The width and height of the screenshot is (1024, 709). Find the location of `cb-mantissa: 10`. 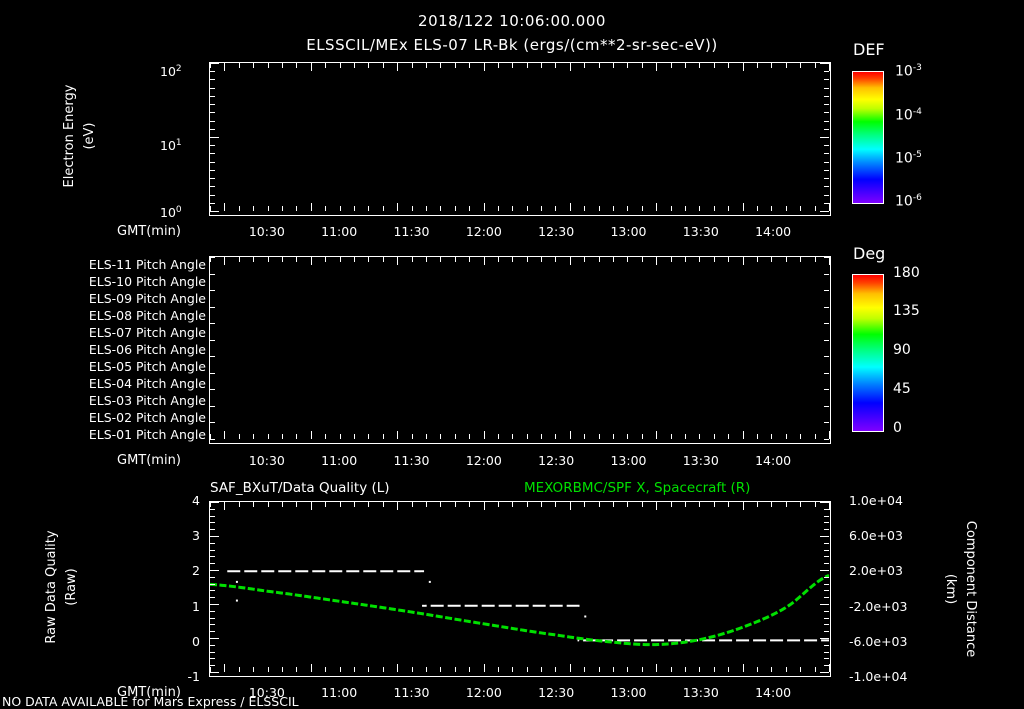

cb-mantissa: 10 is located at coordinates (904, 71).